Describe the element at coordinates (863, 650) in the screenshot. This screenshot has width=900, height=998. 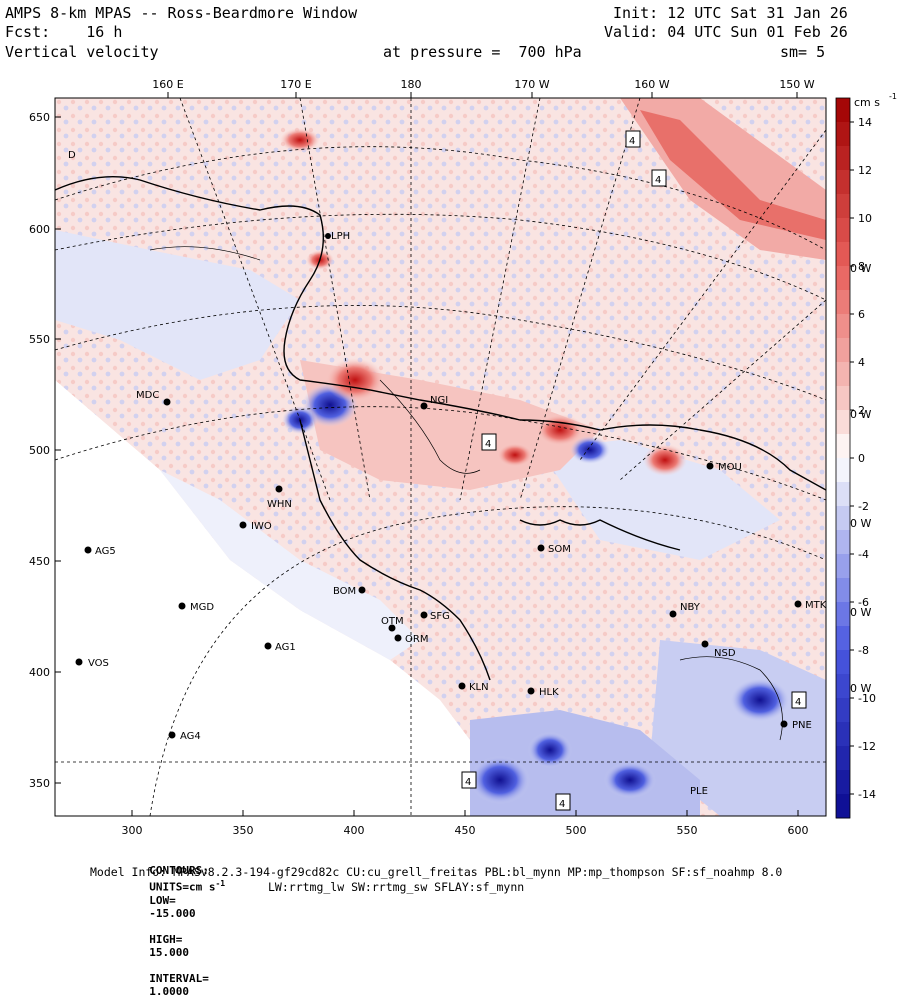
I see `colorbar-tick-label: -8` at that location.